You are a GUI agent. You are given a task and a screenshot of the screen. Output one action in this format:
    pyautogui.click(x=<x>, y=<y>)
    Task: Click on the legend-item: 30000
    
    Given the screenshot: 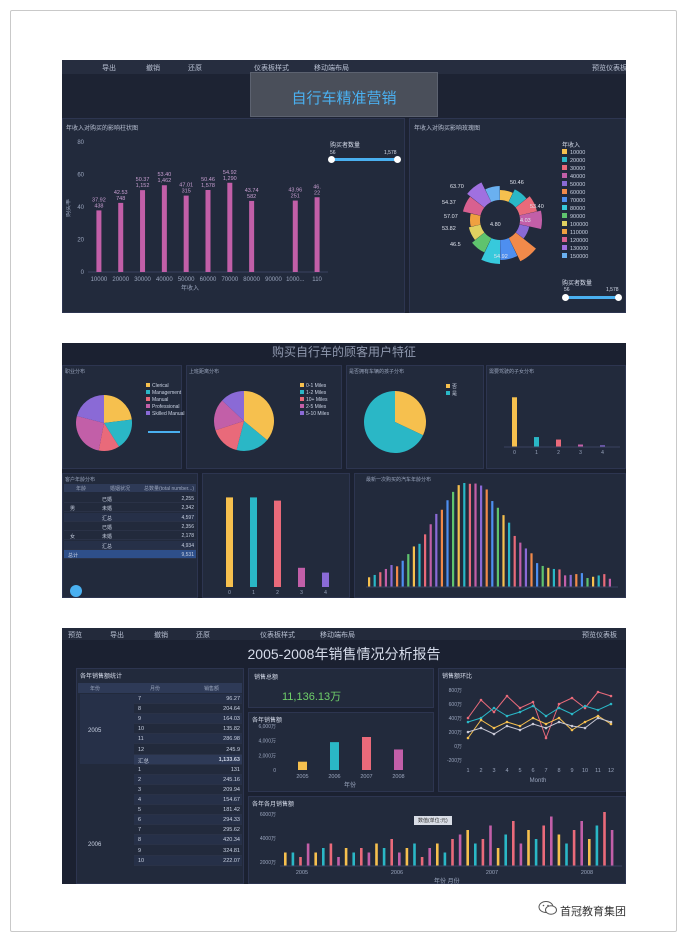 What is the action you would take?
    pyautogui.click(x=592, y=169)
    